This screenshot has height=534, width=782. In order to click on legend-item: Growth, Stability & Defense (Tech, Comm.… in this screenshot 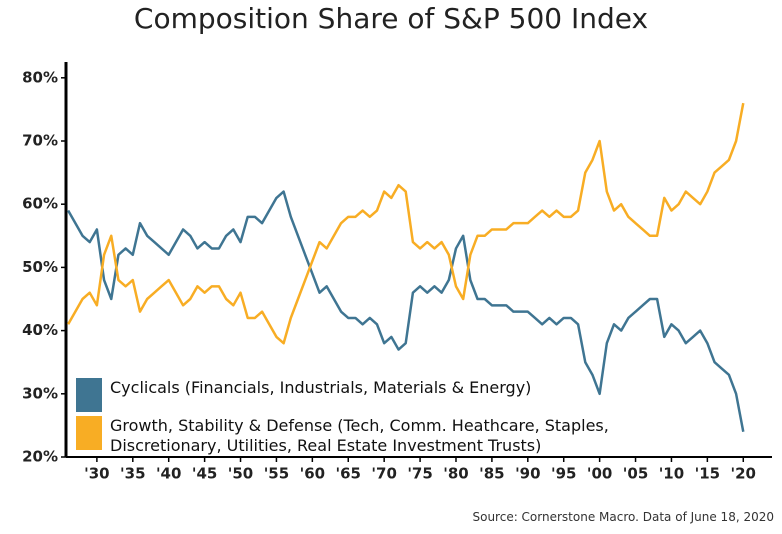, I will do `click(376, 436)`.